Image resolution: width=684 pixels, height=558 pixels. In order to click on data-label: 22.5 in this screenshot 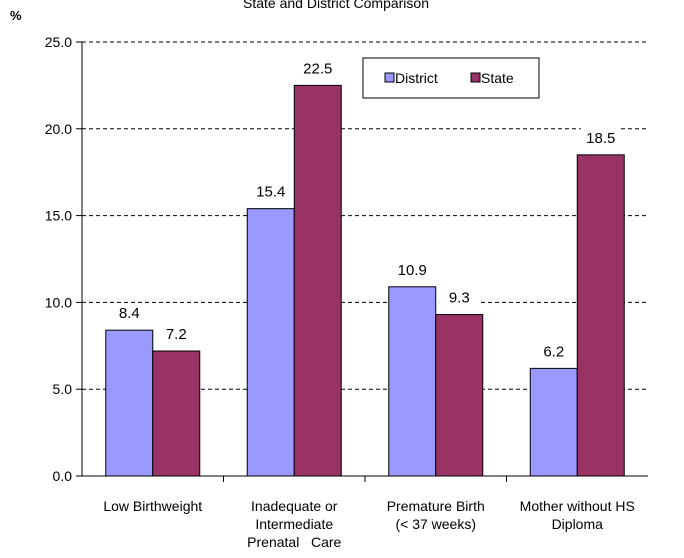, I will do `click(317, 68)`.